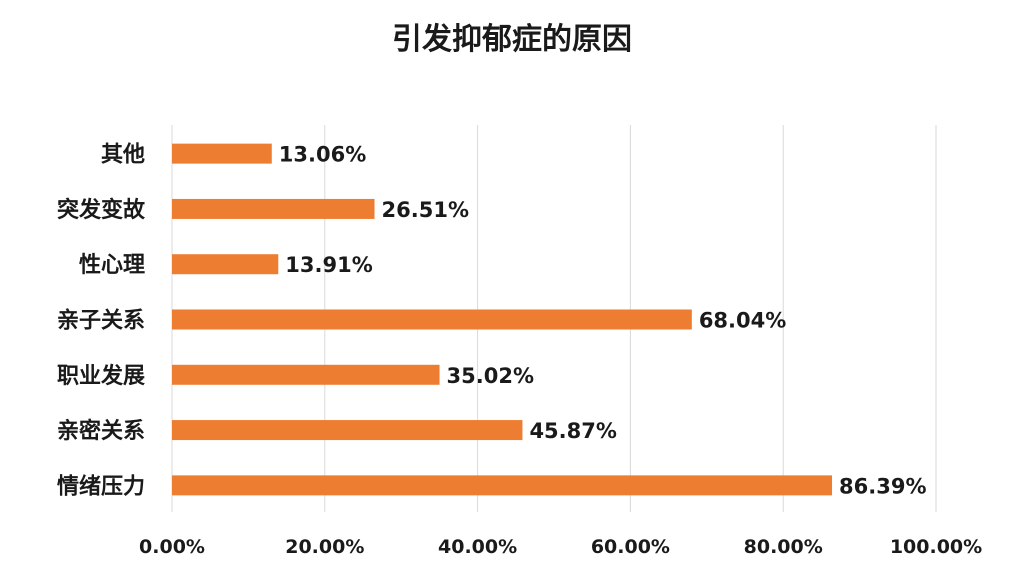 The height and width of the screenshot is (576, 1024). What do you see at coordinates (630, 547) in the screenshot?
I see `x-tick-label: 60.00%` at bounding box center [630, 547].